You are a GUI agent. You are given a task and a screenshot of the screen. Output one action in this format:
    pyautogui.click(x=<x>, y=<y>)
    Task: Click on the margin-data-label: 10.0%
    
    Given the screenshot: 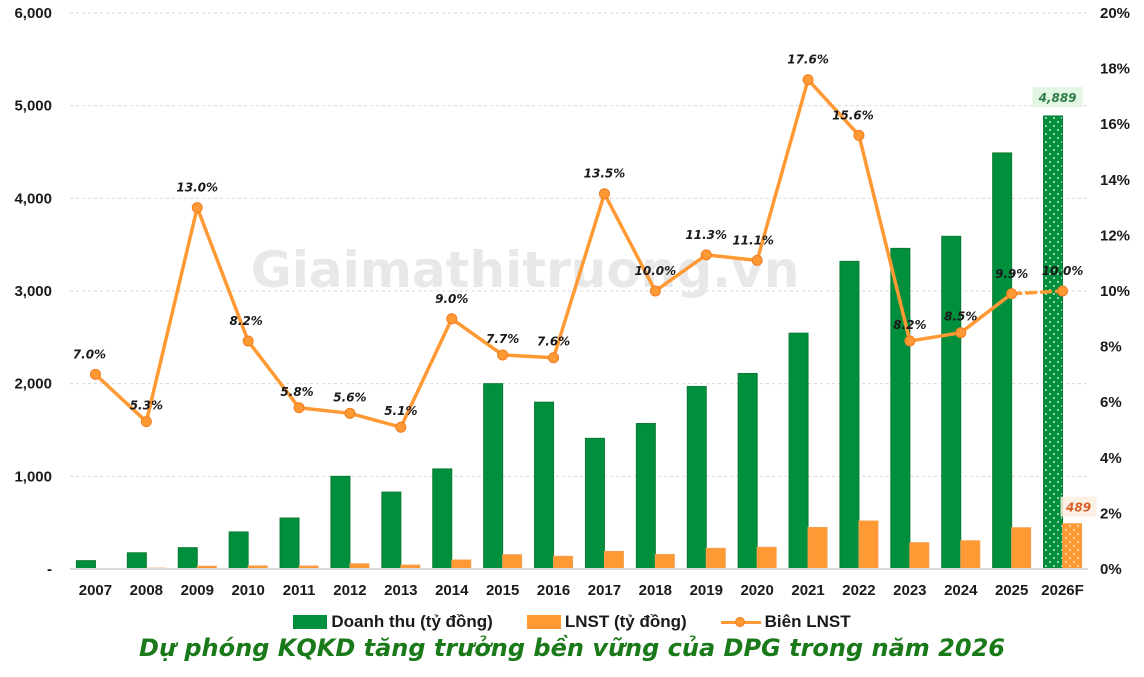 What is the action you would take?
    pyautogui.click(x=1063, y=271)
    